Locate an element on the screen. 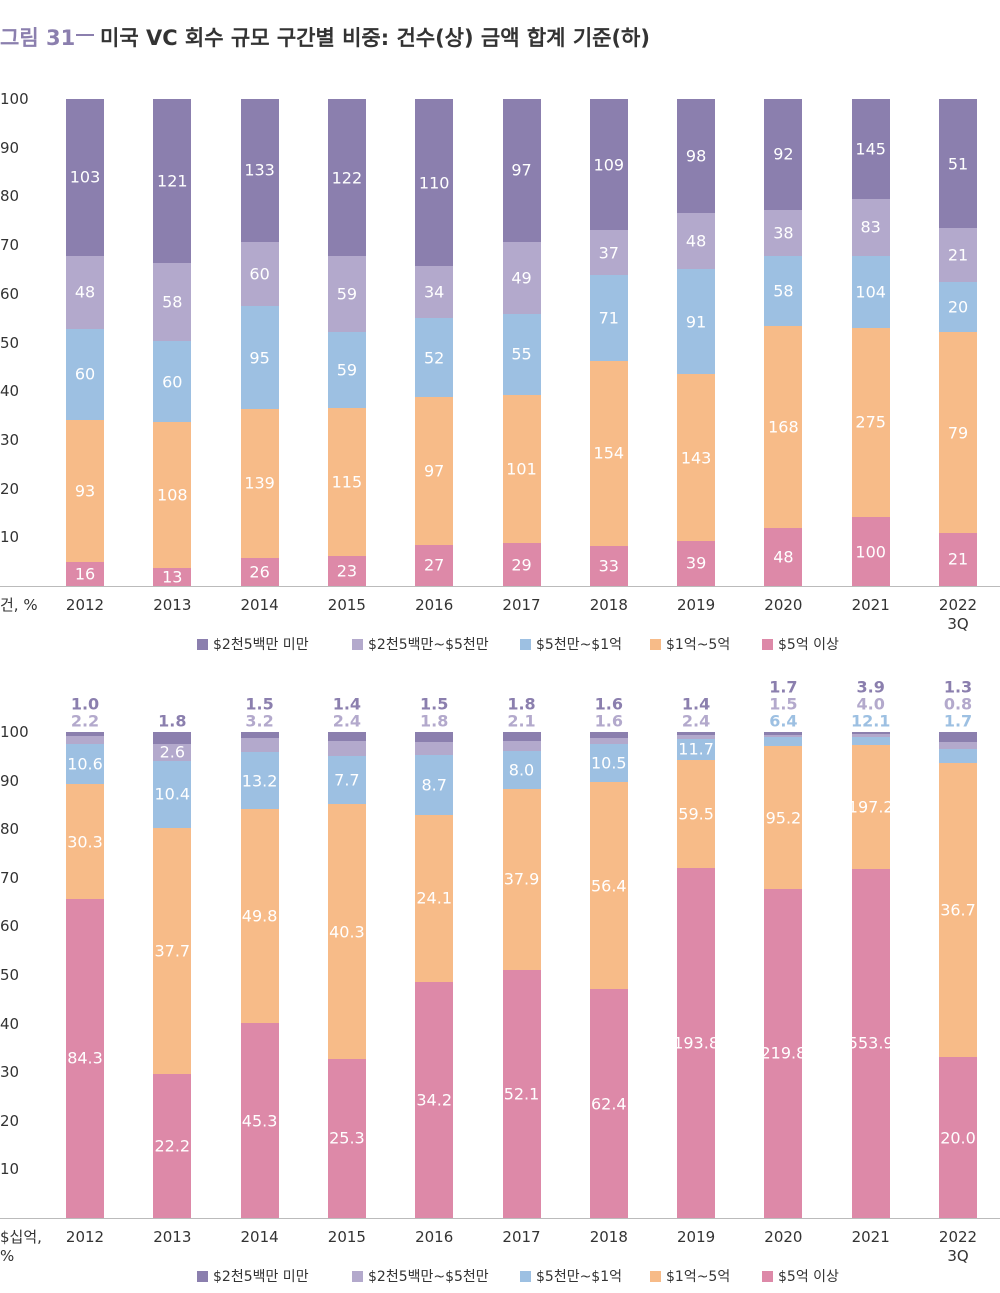 Image resolution: width=1000 pixels, height=1293 pixels. data-label: 26 is located at coordinates (259, 572).